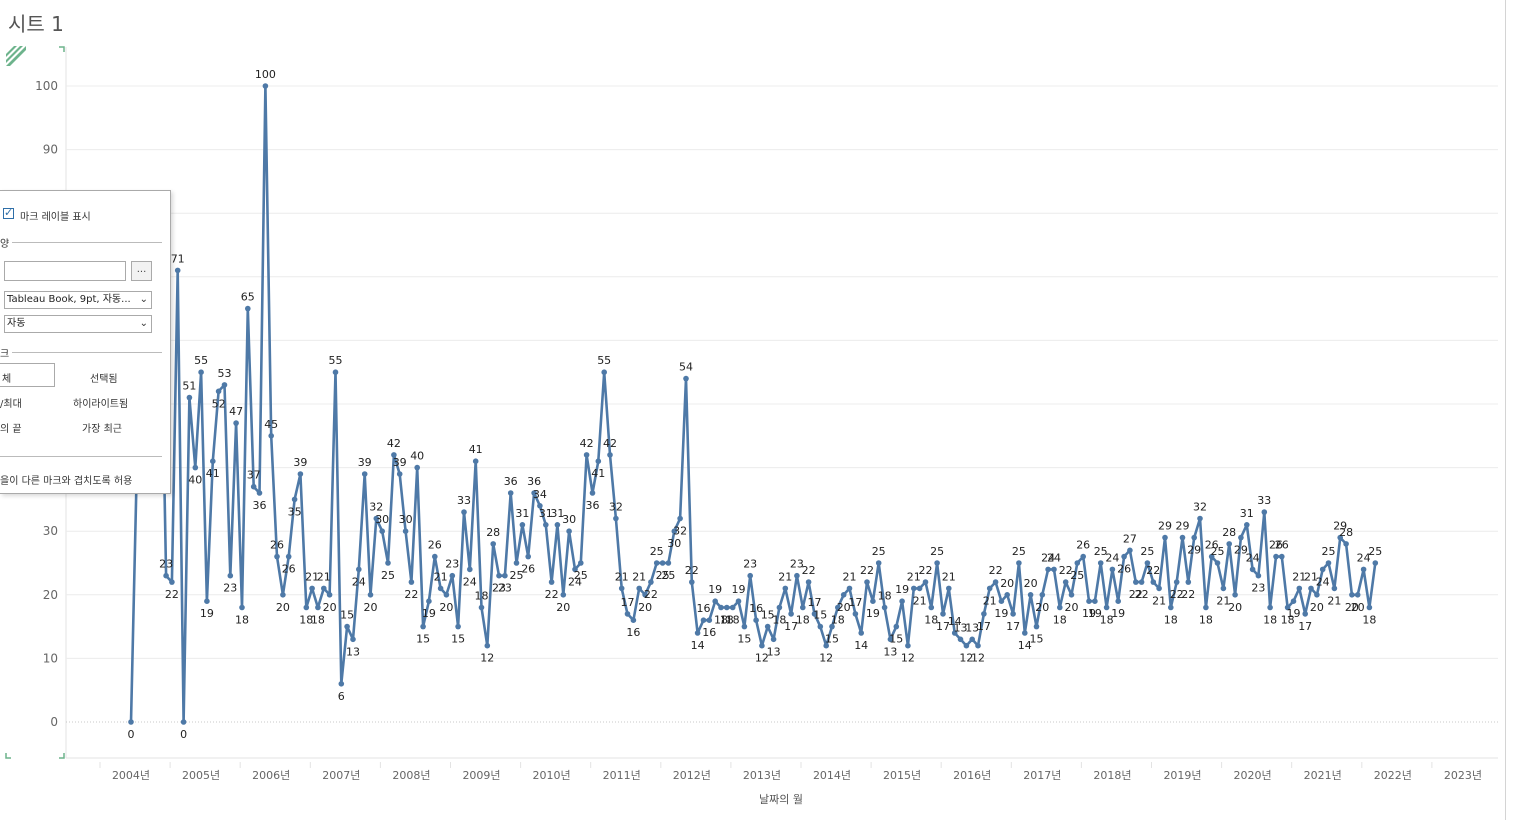 This screenshot has height=820, width=1517. Describe the element at coordinates (11, 404) in the screenshot. I see `option-min-max: /최대` at that location.